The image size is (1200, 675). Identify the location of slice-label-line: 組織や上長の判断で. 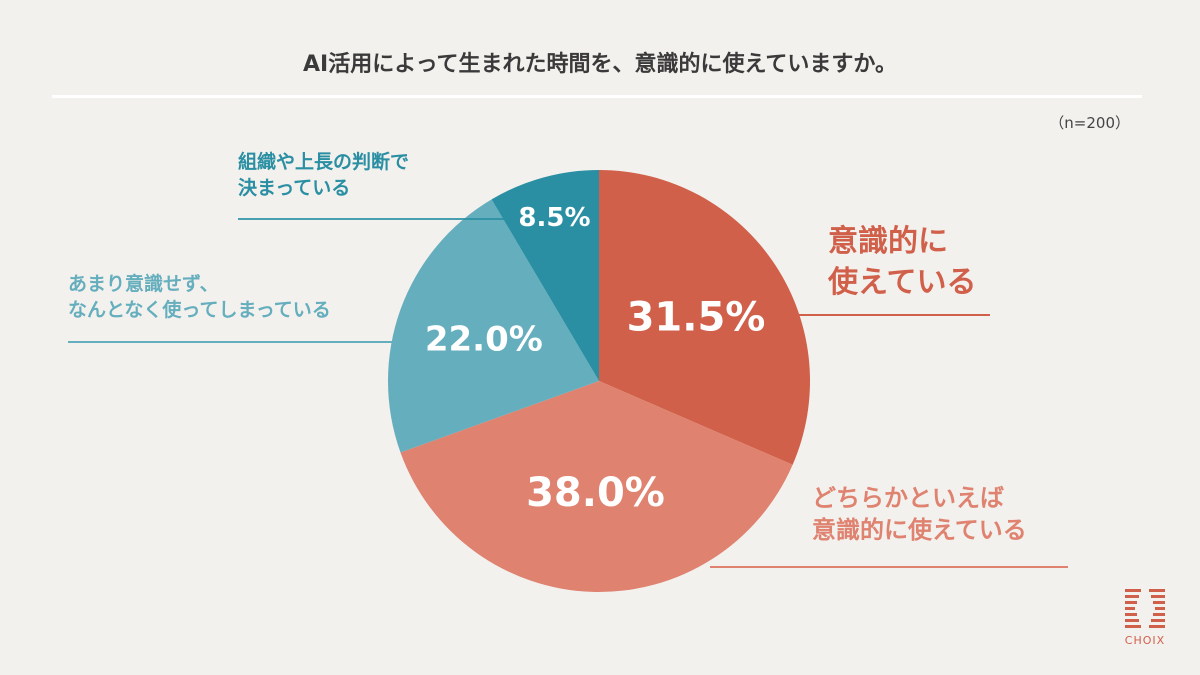
(324, 162).